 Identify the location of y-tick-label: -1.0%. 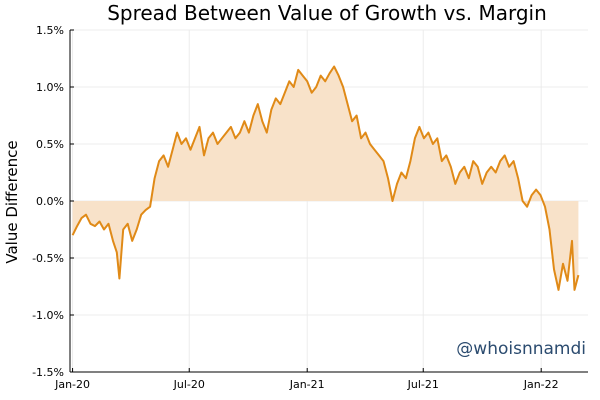
(48, 315).